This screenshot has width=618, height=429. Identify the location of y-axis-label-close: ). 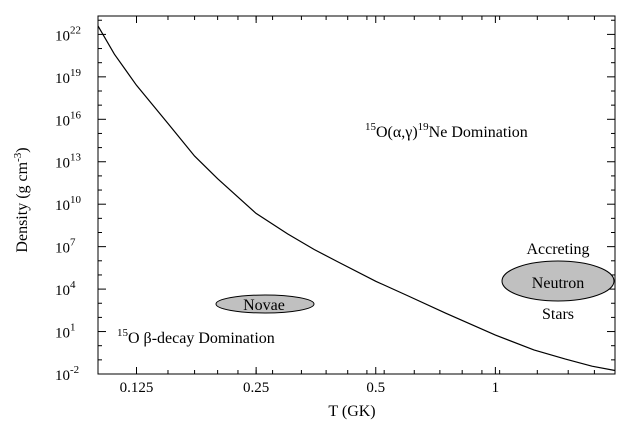
(22, 149).